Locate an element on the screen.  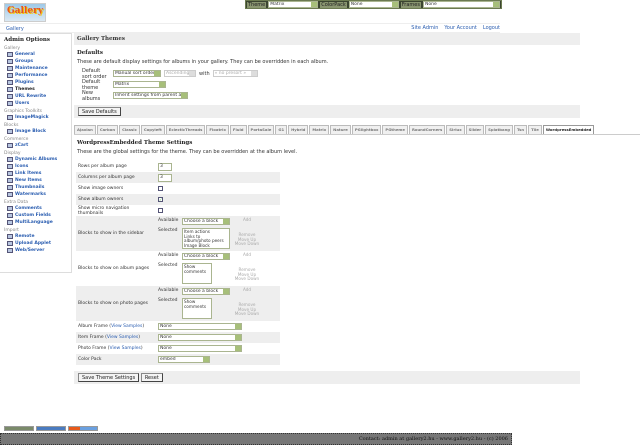
tab-roundcorners: RoundCorners is located at coordinates (427, 129).